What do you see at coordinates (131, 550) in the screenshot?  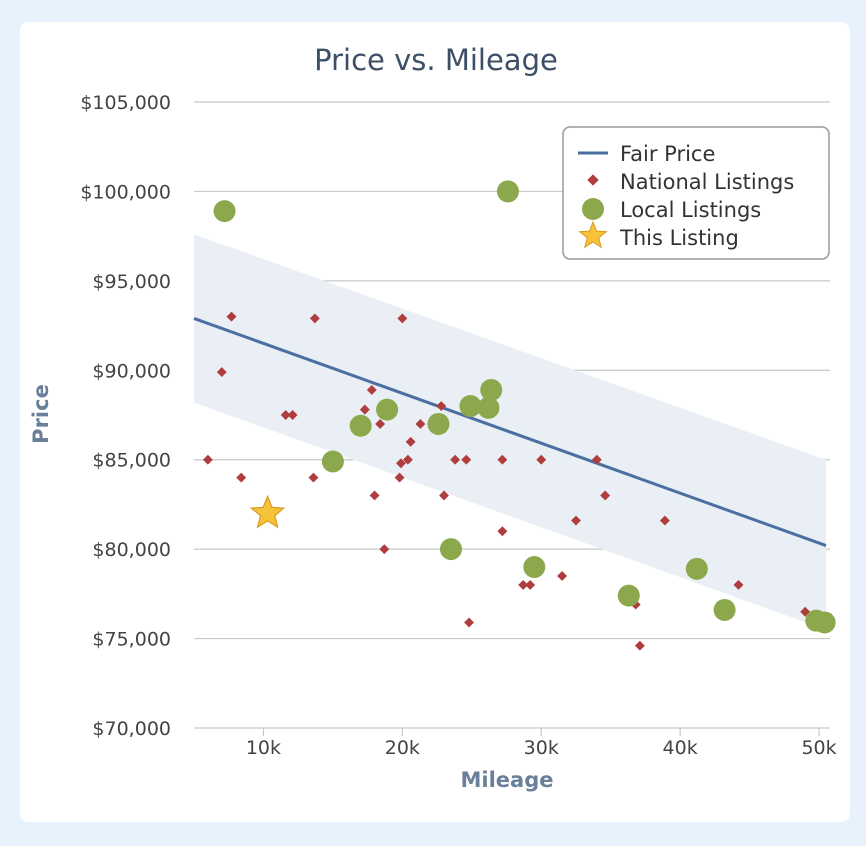 I see `y-tick-label: $80,000` at bounding box center [131, 550].